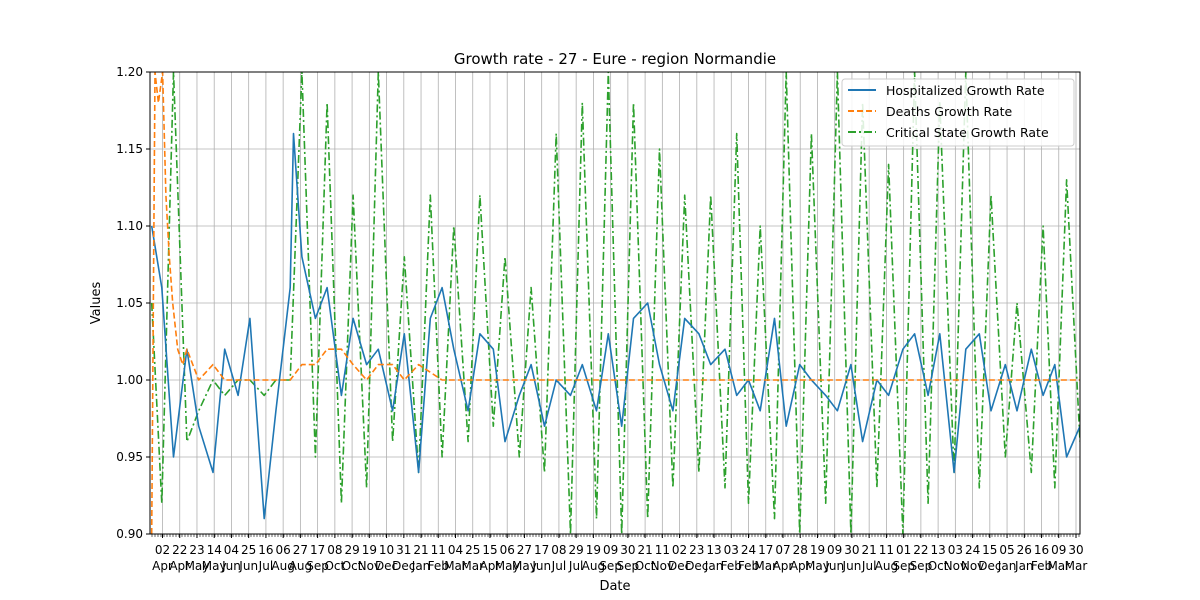  Describe the element at coordinates (334, 550) in the screenshot. I see `x-tick-label-day: 08` at that location.